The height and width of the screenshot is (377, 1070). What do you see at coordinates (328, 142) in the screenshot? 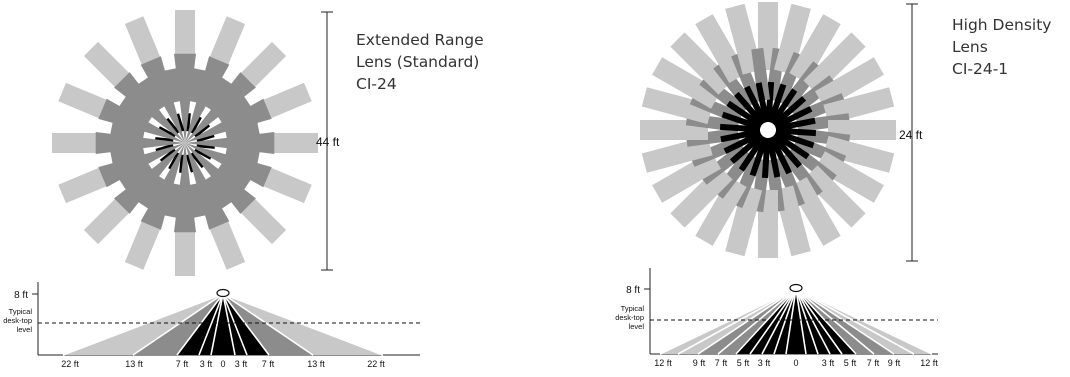
I see `overall-dimension-label: 44 ft` at bounding box center [328, 142].